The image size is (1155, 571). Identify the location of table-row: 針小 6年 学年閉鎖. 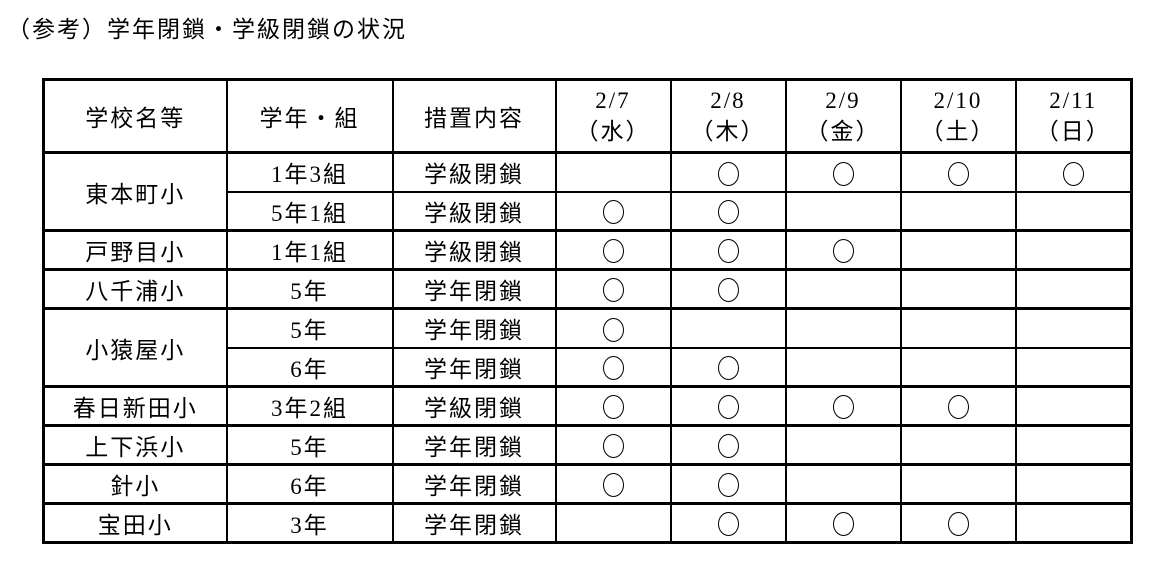
(587, 484).